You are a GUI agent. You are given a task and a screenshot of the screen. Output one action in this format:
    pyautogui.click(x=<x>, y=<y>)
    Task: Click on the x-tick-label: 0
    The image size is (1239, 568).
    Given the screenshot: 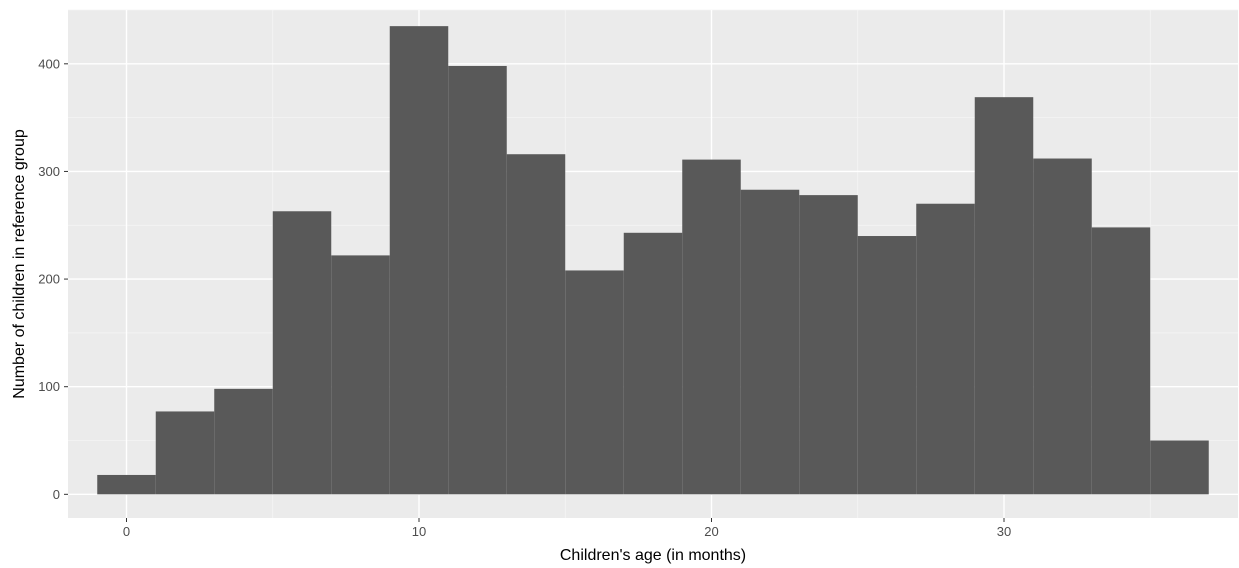 What is the action you would take?
    pyautogui.click(x=126, y=531)
    